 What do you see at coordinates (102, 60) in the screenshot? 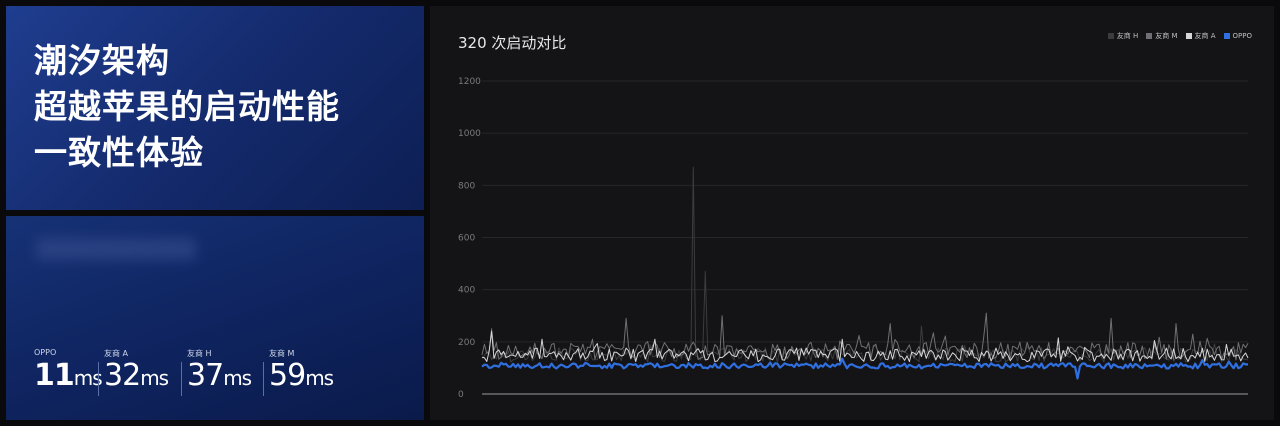
I see `headline-line-1: 潮汐架构` at bounding box center [102, 60].